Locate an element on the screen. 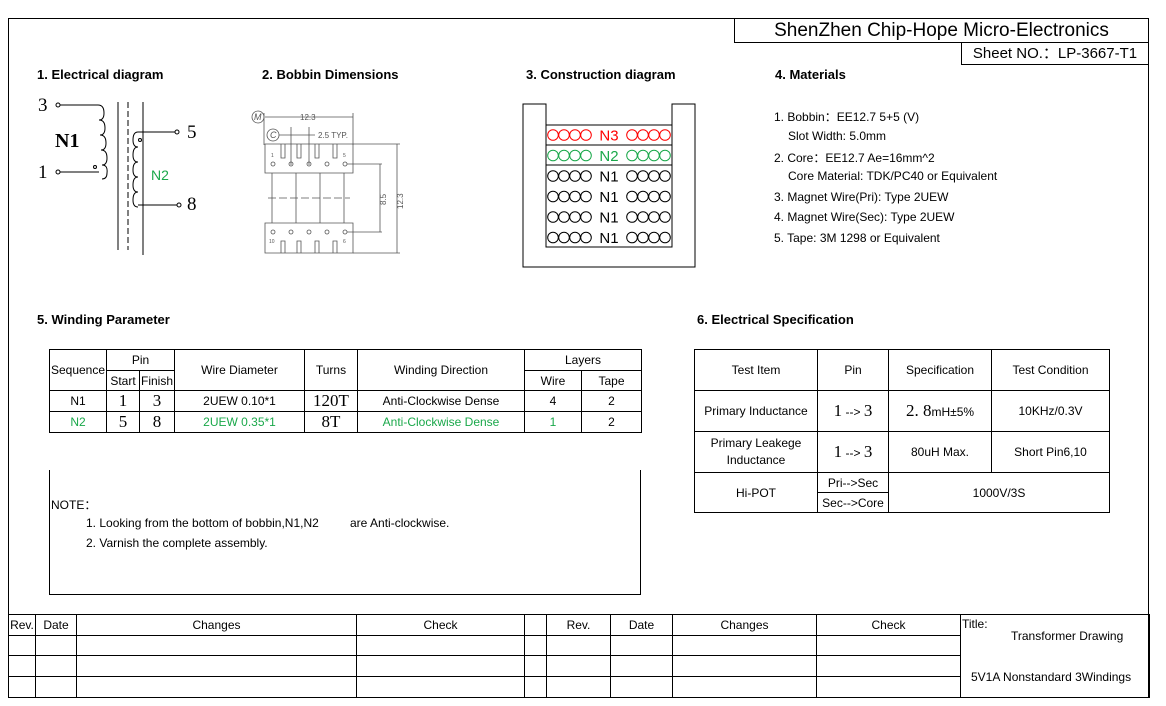 The height and width of the screenshot is (706, 1166). section-title: 6. Electrical Specification is located at coordinates (775, 319).